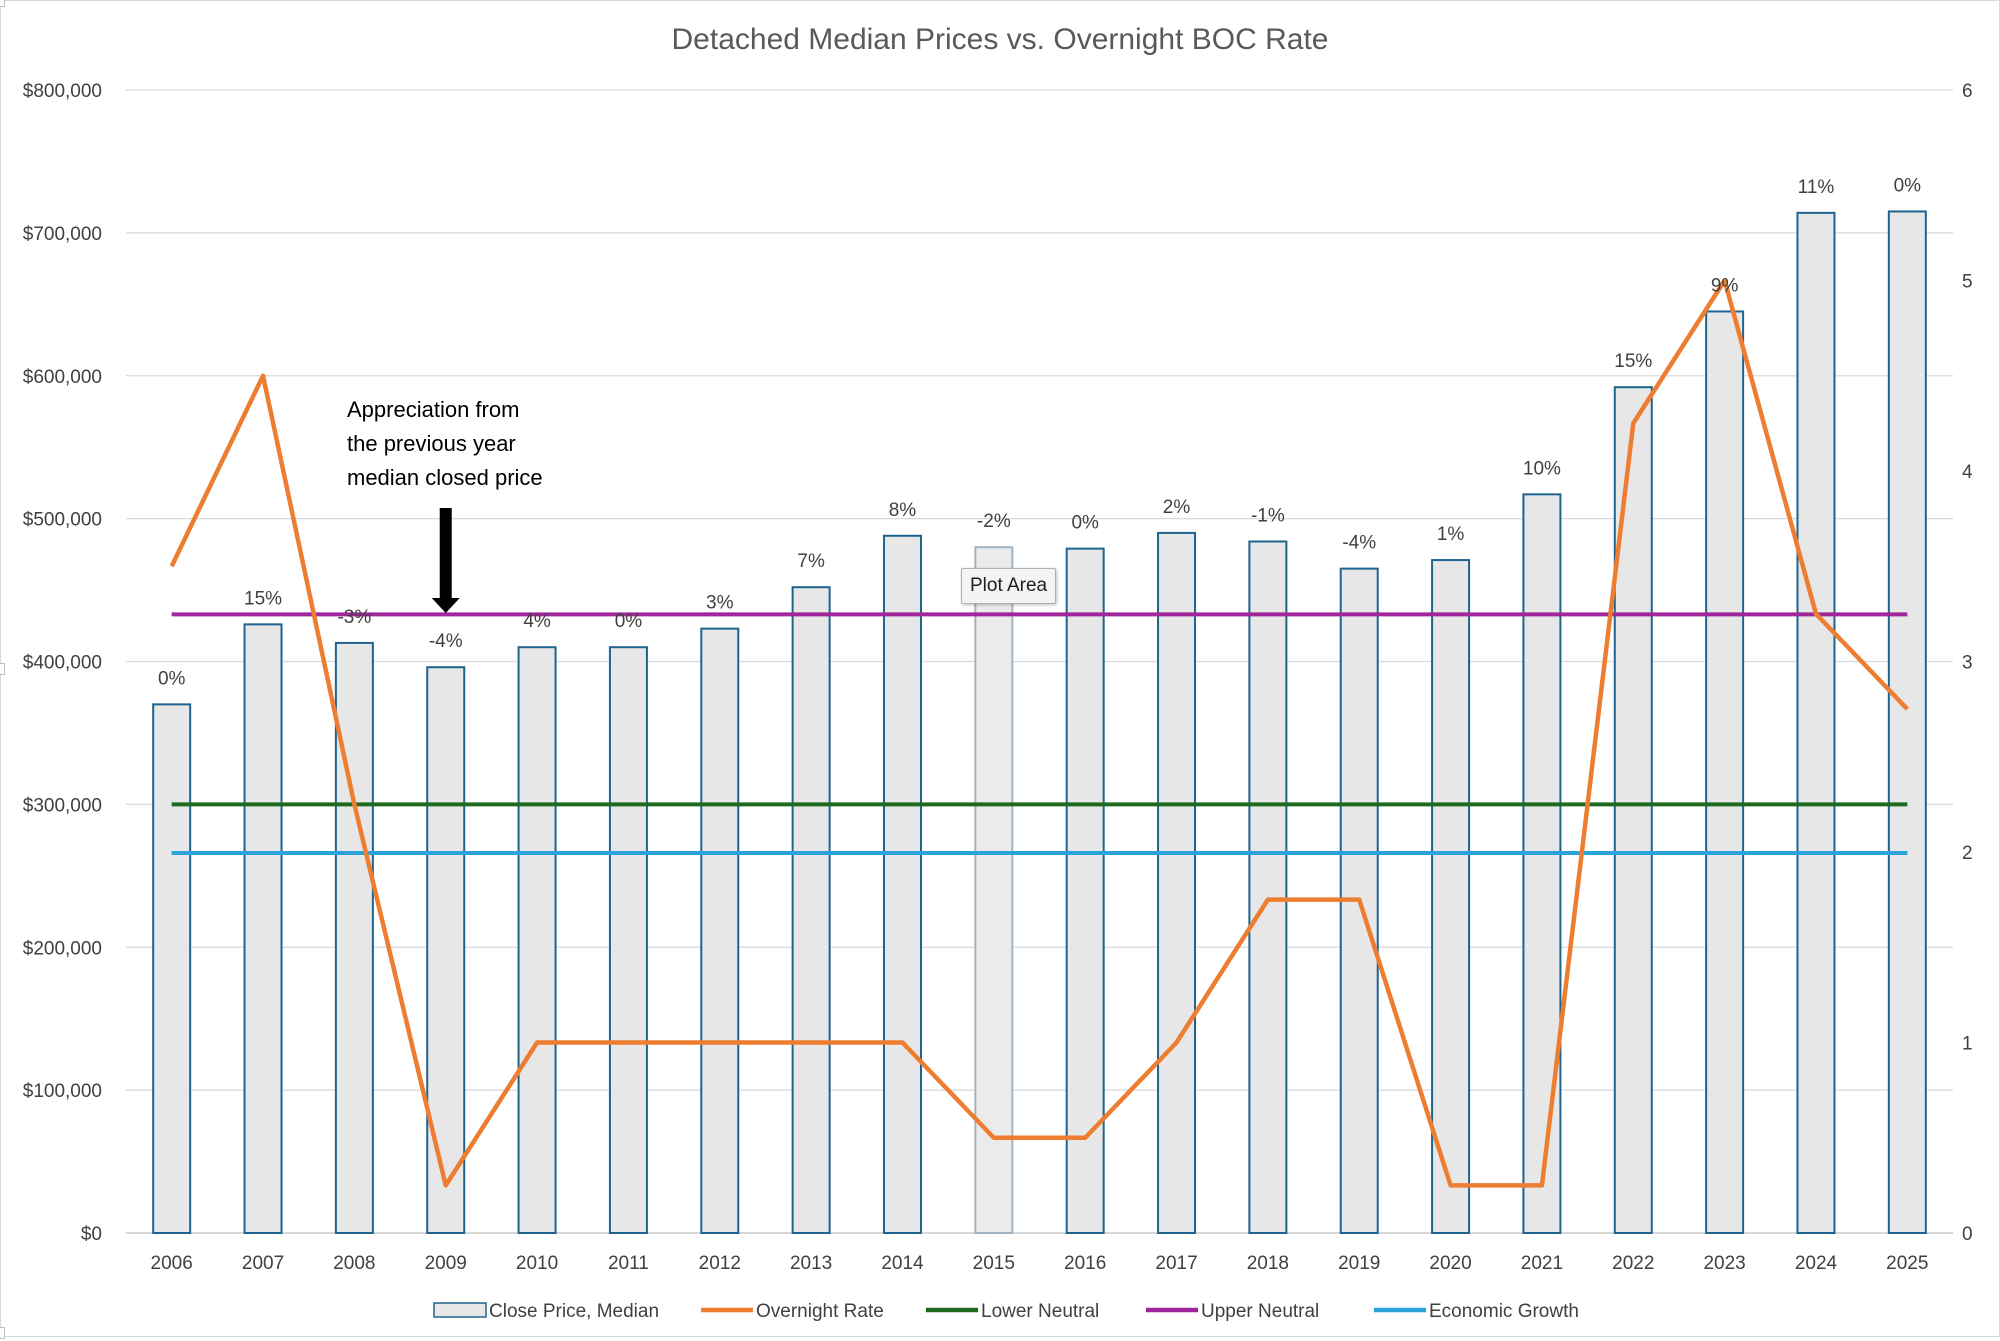 The image size is (2000, 1341). What do you see at coordinates (1176, 1263) in the screenshot?
I see `x-tick-label: 2017` at bounding box center [1176, 1263].